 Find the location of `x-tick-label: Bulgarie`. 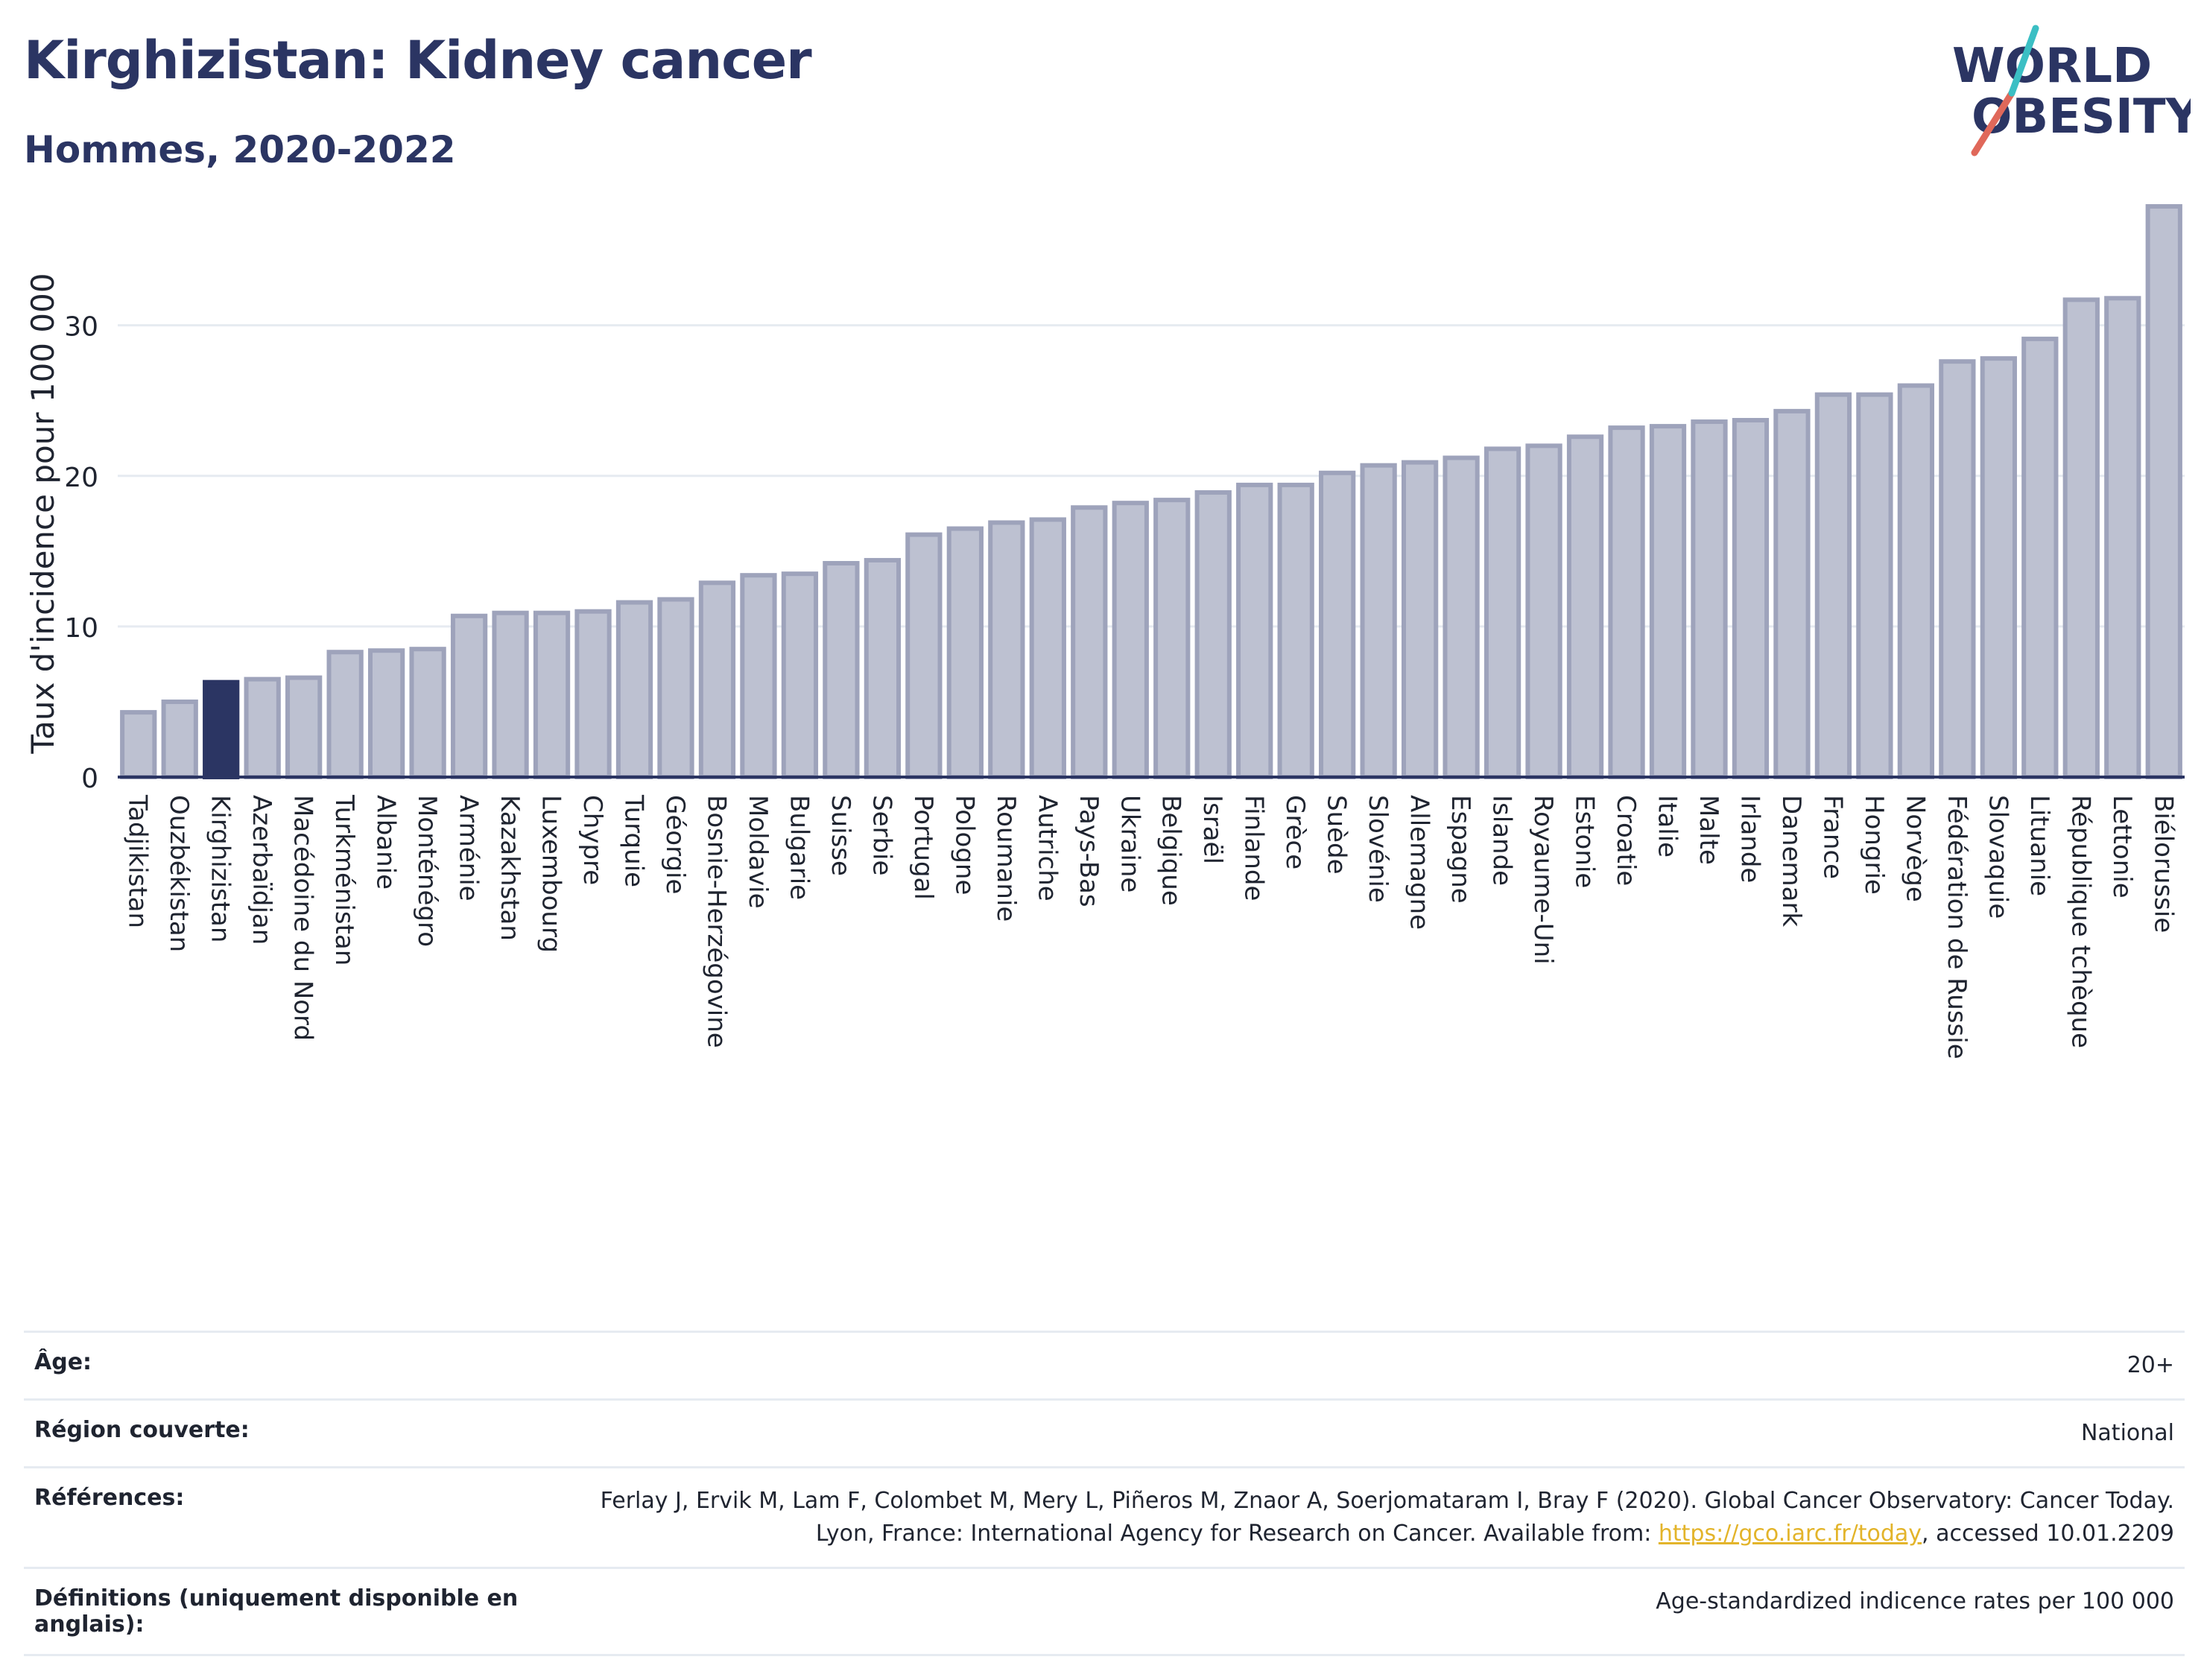

x-tick-label: Bulgarie is located at coordinates (799, 847).